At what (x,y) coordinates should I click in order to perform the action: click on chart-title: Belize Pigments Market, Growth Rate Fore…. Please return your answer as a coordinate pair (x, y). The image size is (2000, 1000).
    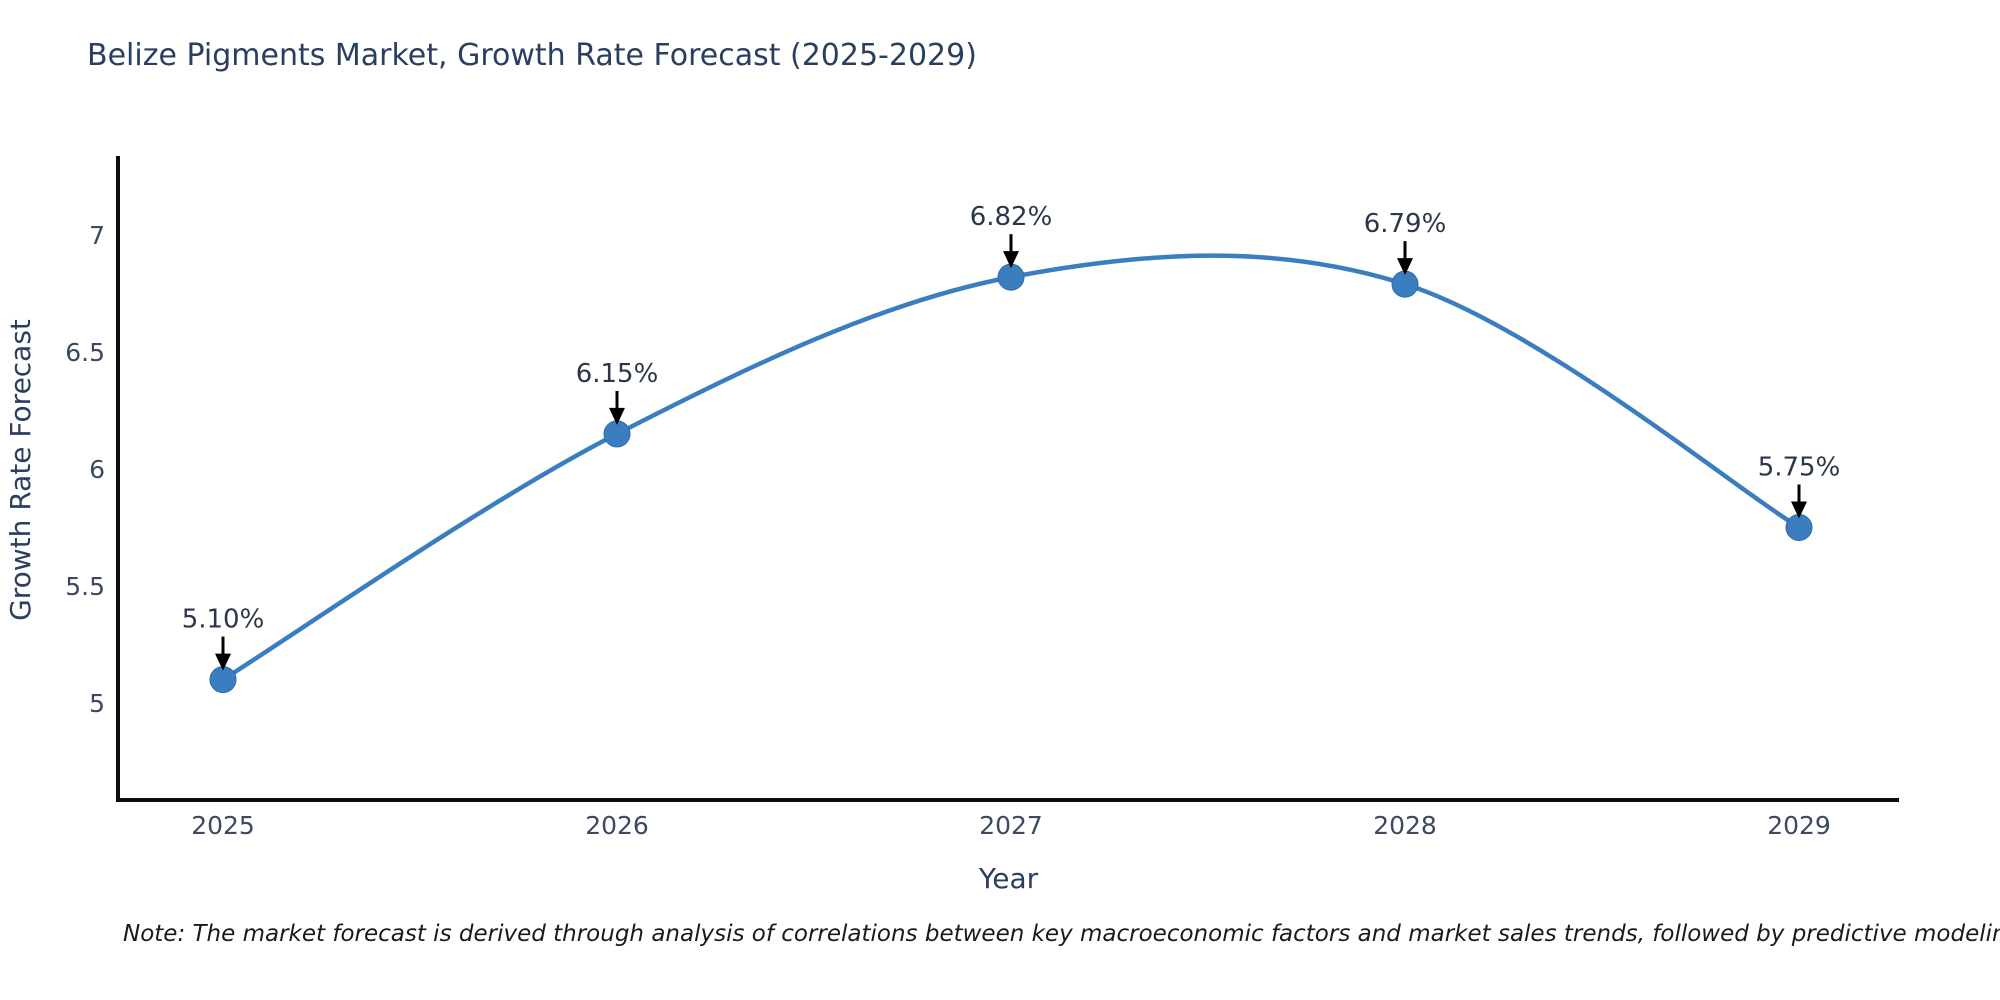
    Looking at the image, I should click on (532, 55).